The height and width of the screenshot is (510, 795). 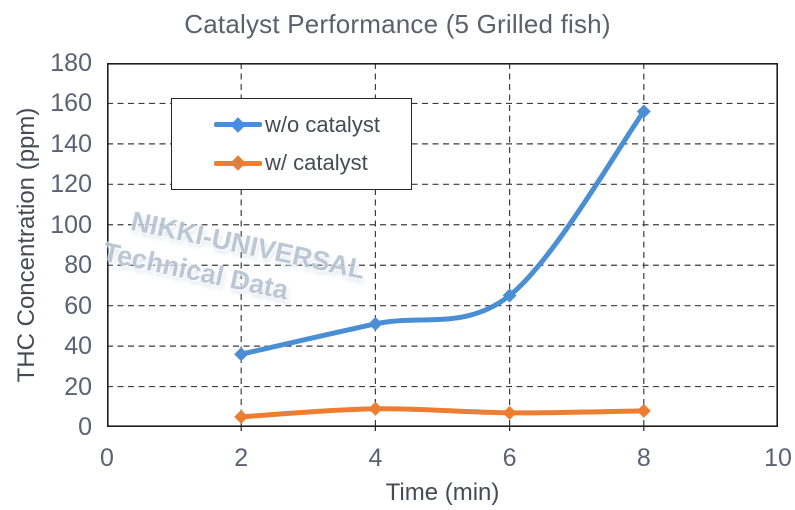 What do you see at coordinates (78, 346) in the screenshot?
I see `y-tick-label: 40` at bounding box center [78, 346].